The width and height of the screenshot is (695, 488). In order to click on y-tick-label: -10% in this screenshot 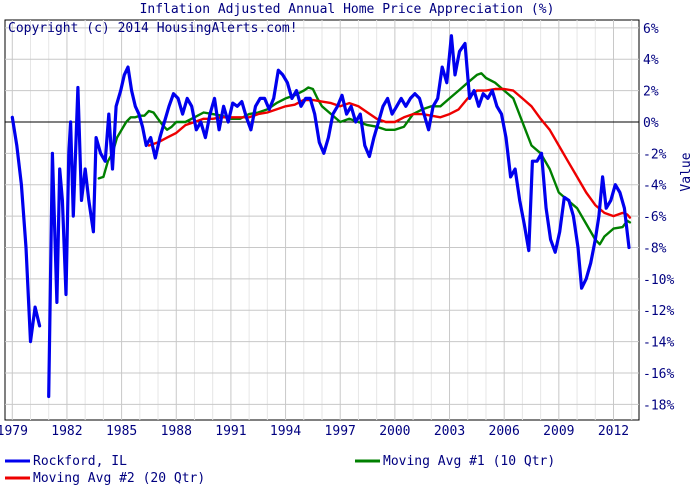, I will do `click(658, 280)`.